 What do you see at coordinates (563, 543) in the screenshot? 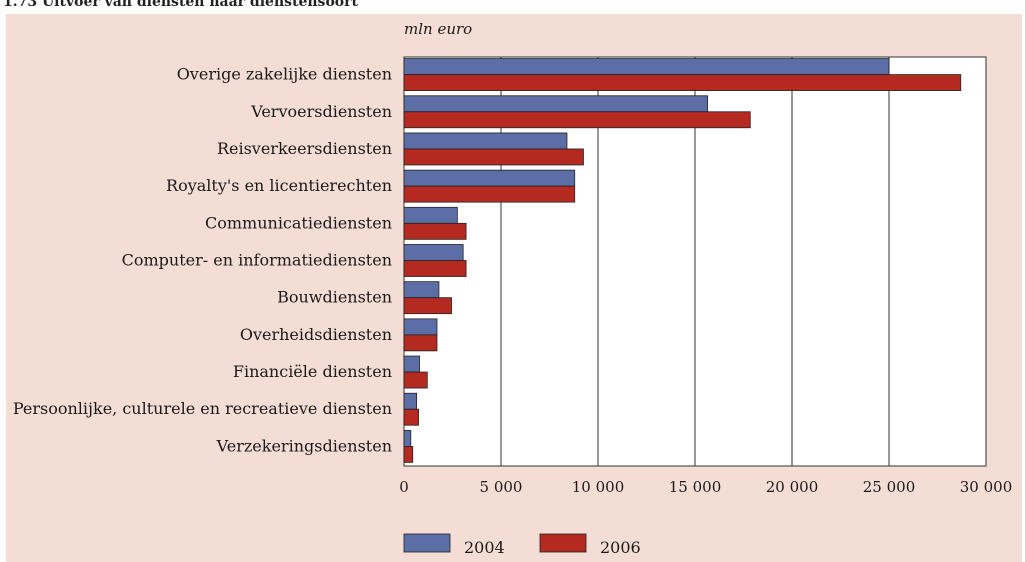
I see `legend-swatch-2006` at bounding box center [563, 543].